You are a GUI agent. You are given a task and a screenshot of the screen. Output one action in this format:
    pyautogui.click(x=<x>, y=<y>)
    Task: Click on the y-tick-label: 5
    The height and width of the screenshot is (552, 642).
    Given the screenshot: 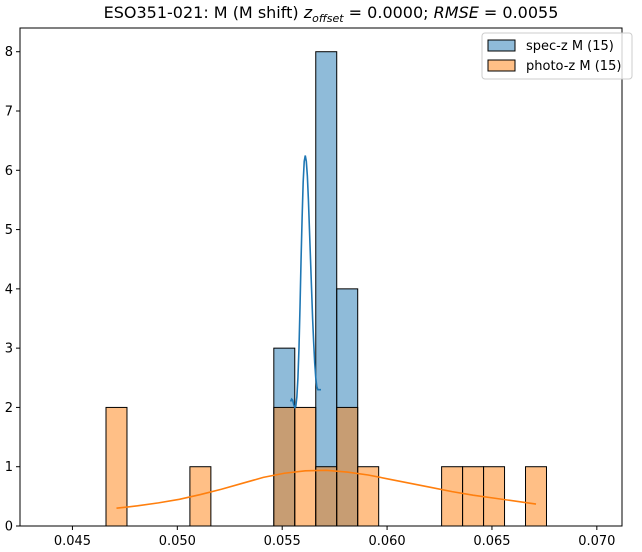 What is the action you would take?
    pyautogui.click(x=9, y=230)
    